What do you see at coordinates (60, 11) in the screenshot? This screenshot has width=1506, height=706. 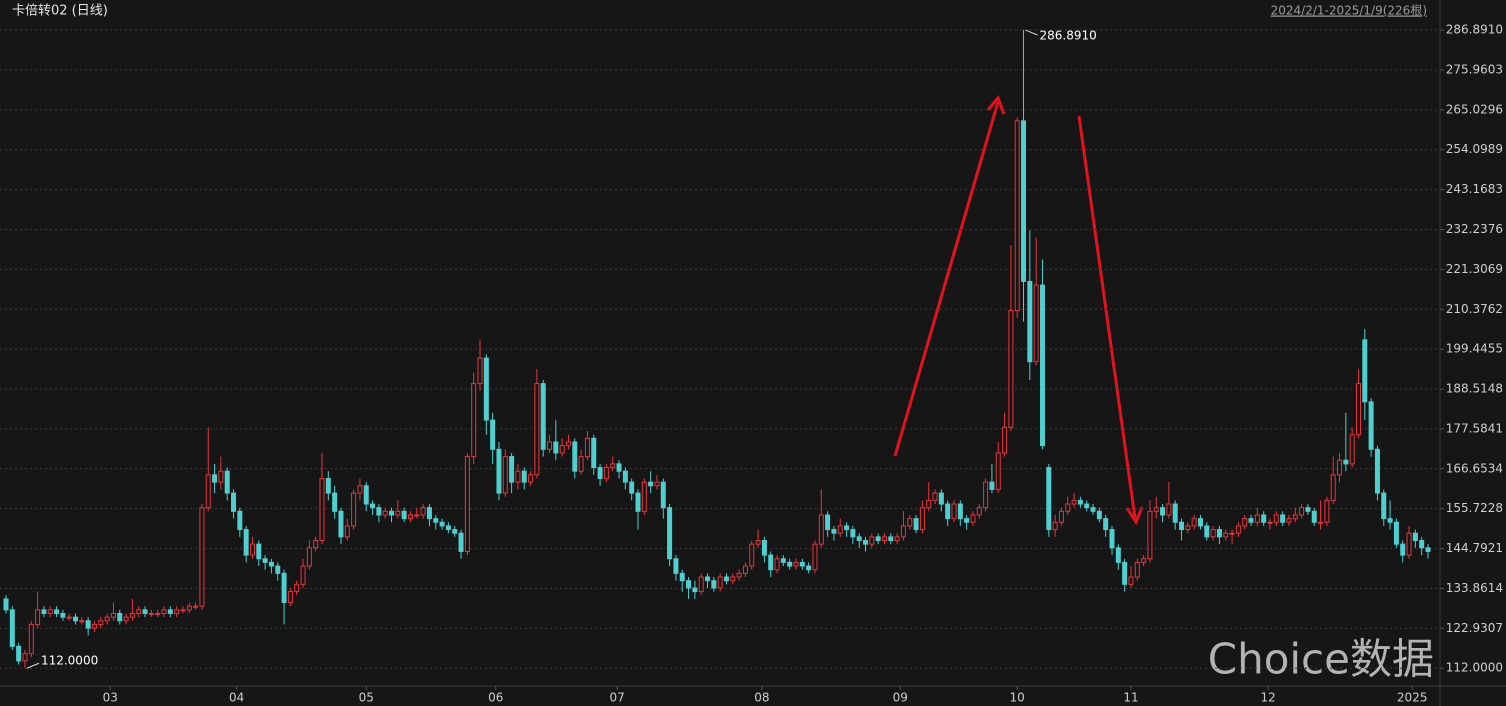 I see `chart-title: 卡倍转02 (日线)` at bounding box center [60, 11].